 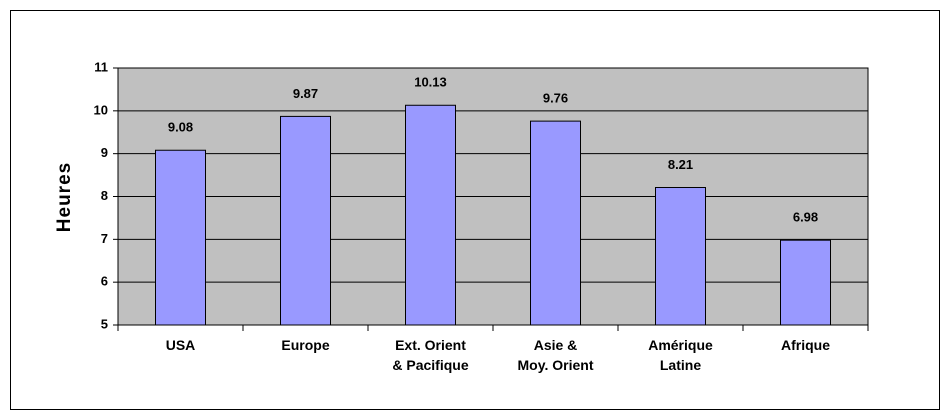 What do you see at coordinates (104, 238) in the screenshot?
I see `y-tick-label: 7` at bounding box center [104, 238].